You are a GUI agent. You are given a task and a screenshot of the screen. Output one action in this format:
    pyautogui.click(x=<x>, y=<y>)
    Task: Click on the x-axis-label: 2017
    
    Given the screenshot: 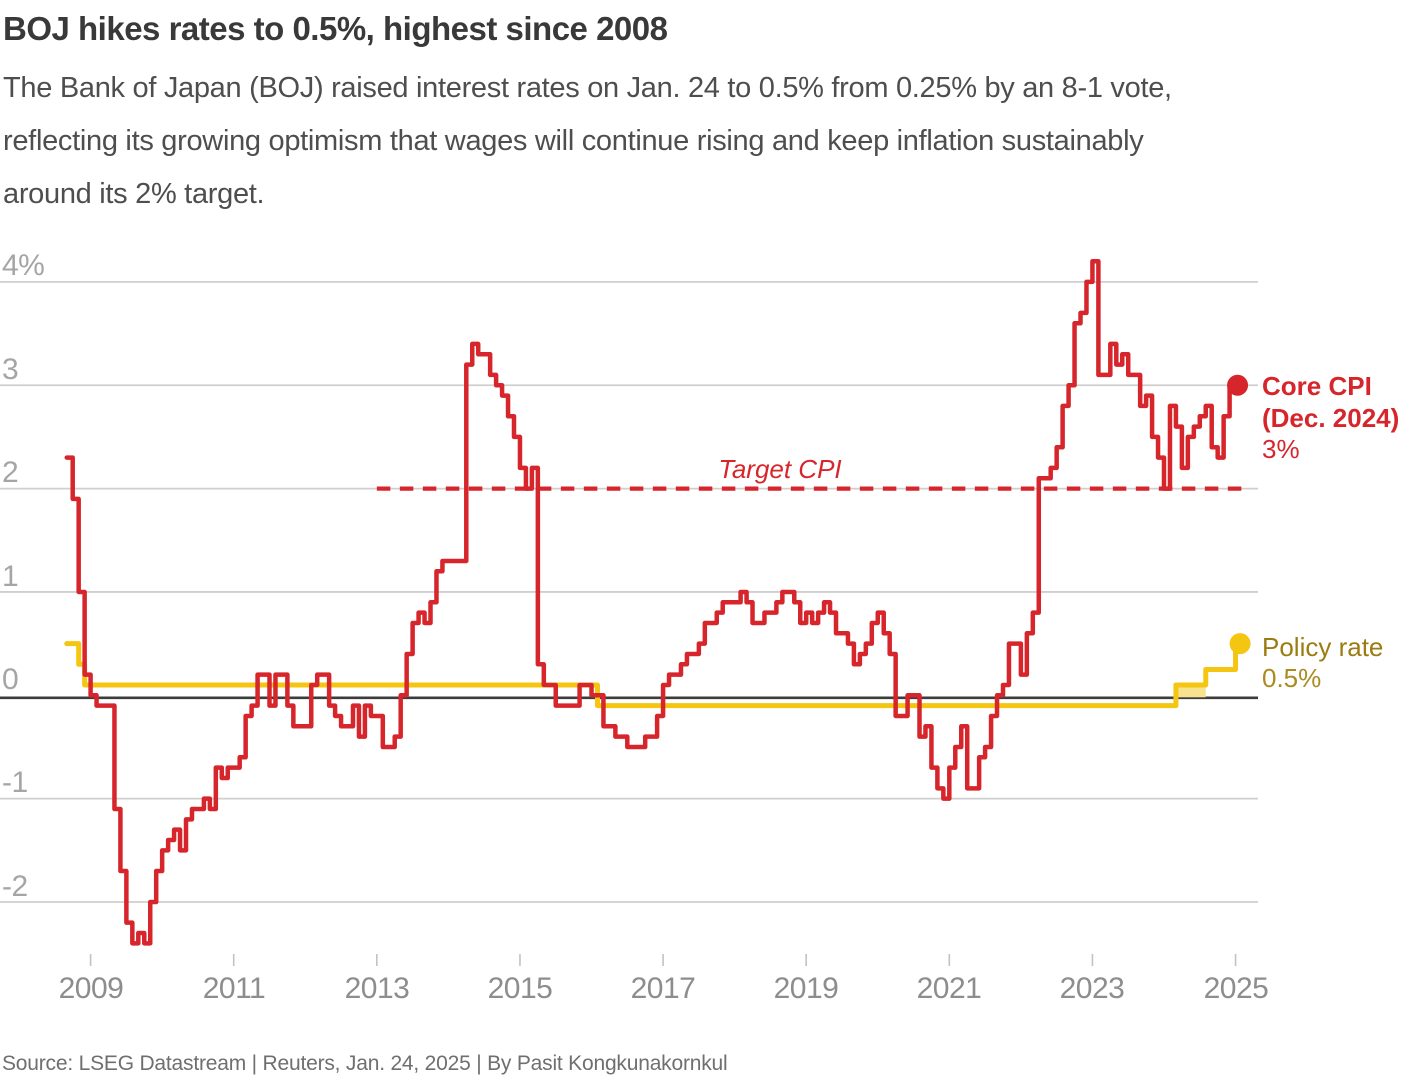 What is the action you would take?
    pyautogui.click(x=663, y=988)
    